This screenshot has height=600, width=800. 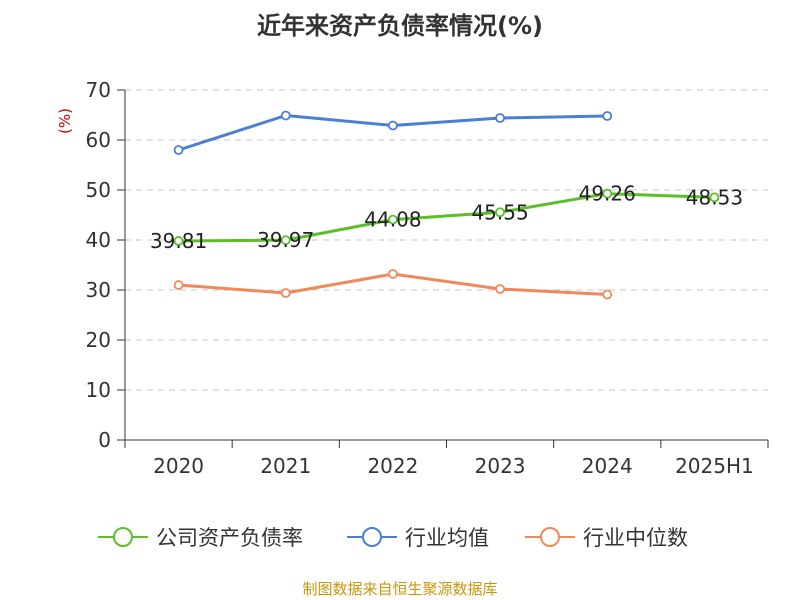 I want to click on y-tick-label: 40, so click(x=98, y=240).